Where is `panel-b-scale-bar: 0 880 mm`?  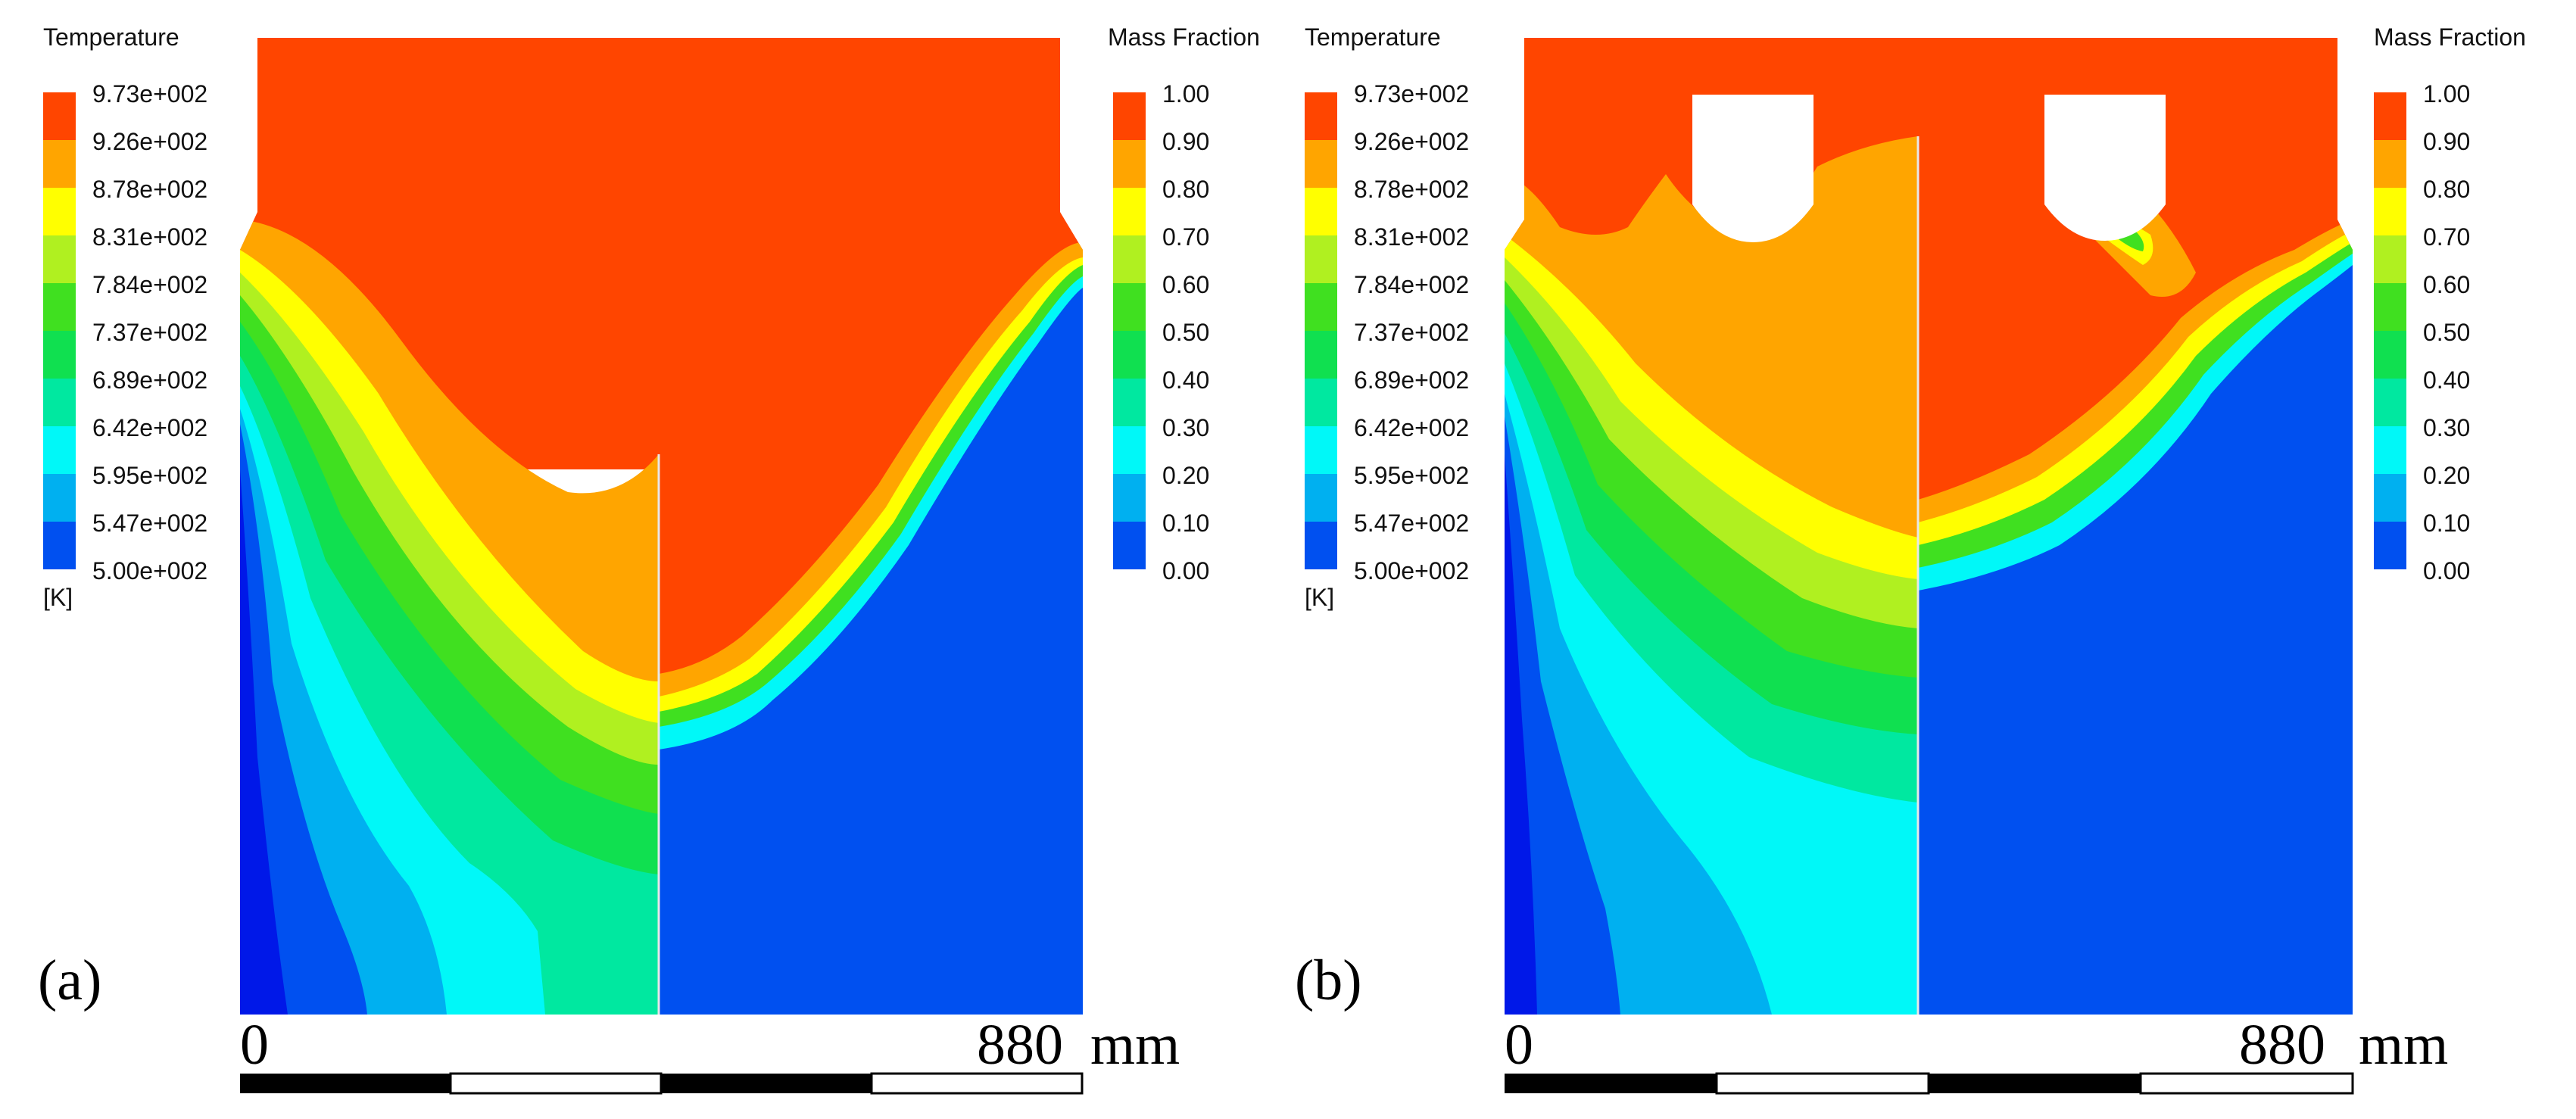 panel-b-scale-bar: 0 880 mm is located at coordinates (1976, 1054).